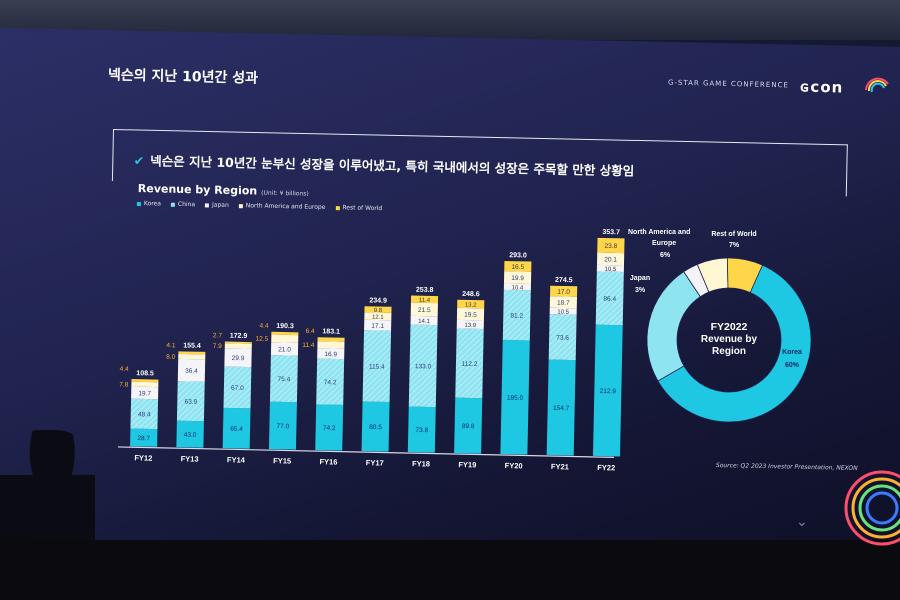 The width and height of the screenshot is (900, 600). Describe the element at coordinates (659, 244) in the screenshot. I see `donut-label-na-europe: North America and Europe 6%` at that location.